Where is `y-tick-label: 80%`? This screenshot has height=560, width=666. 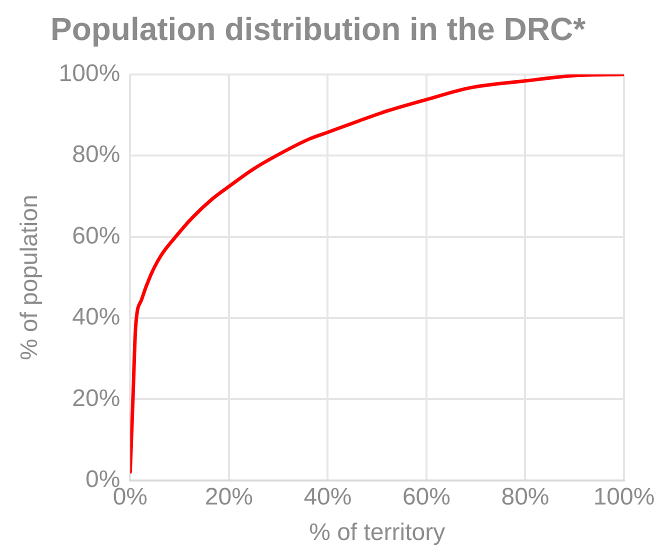
y-tick-label: 80% is located at coordinates (96, 154).